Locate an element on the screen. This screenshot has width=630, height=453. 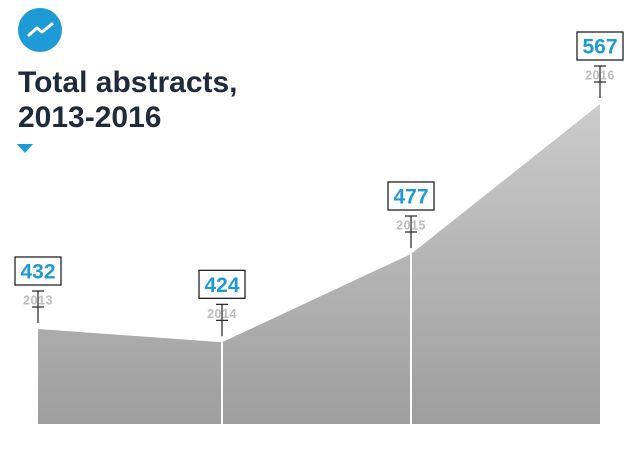
year-label-2015: 2015 is located at coordinates (411, 226).